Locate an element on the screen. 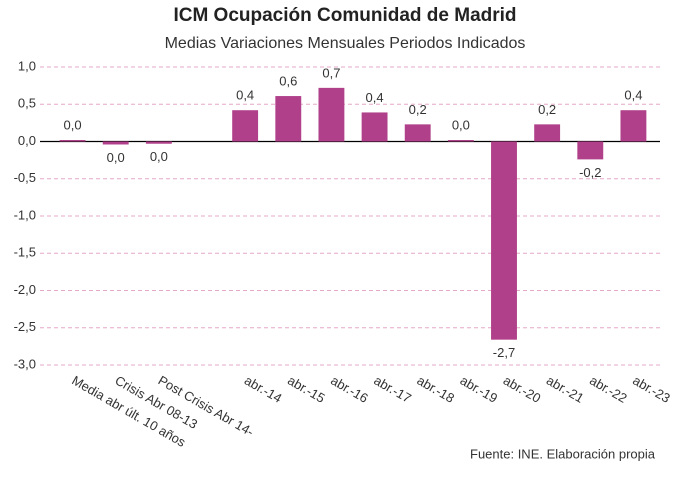  y-tick-label: 1,0 is located at coordinates (27, 65).